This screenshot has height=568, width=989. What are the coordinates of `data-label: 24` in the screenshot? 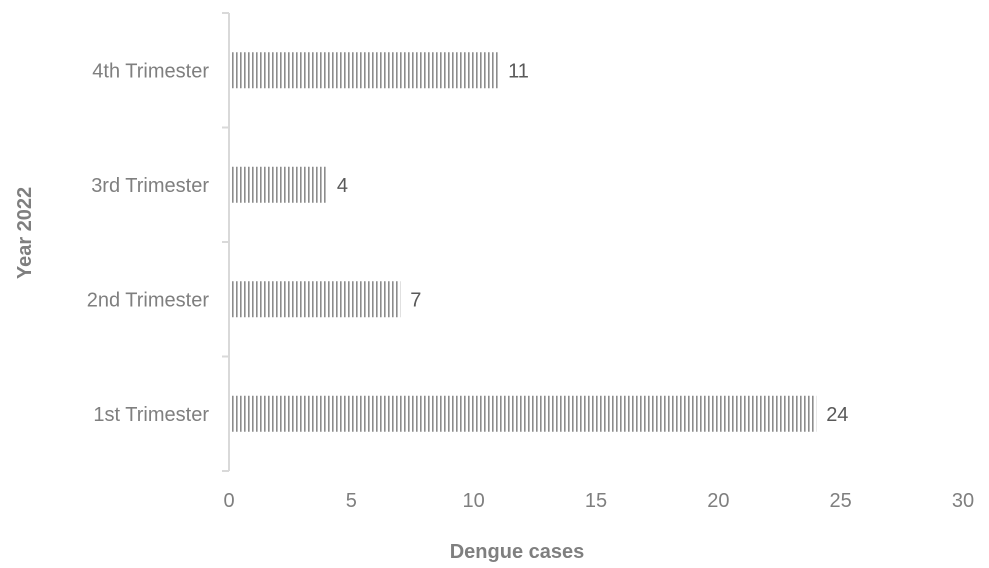 It's located at (837, 415).